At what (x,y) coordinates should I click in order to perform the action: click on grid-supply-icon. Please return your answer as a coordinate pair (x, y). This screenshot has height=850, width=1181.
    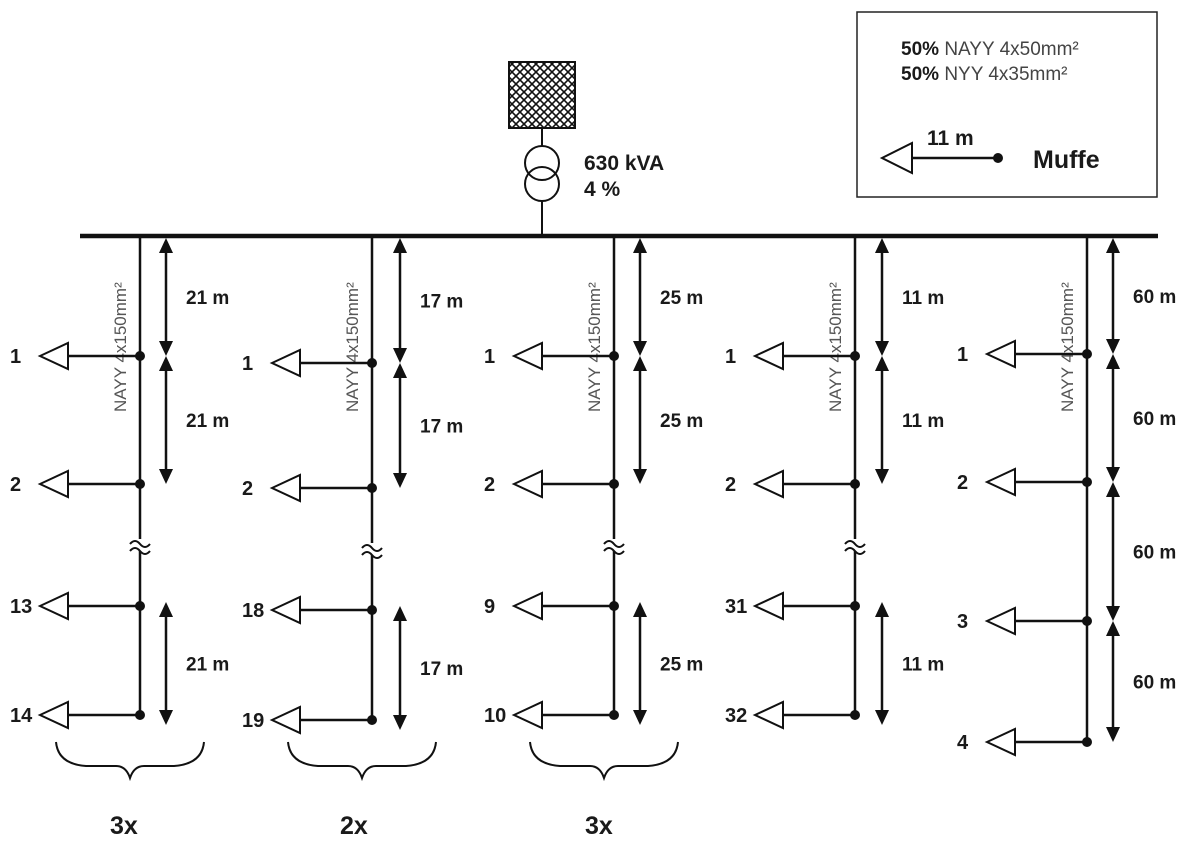
    Looking at the image, I should click on (542, 95).